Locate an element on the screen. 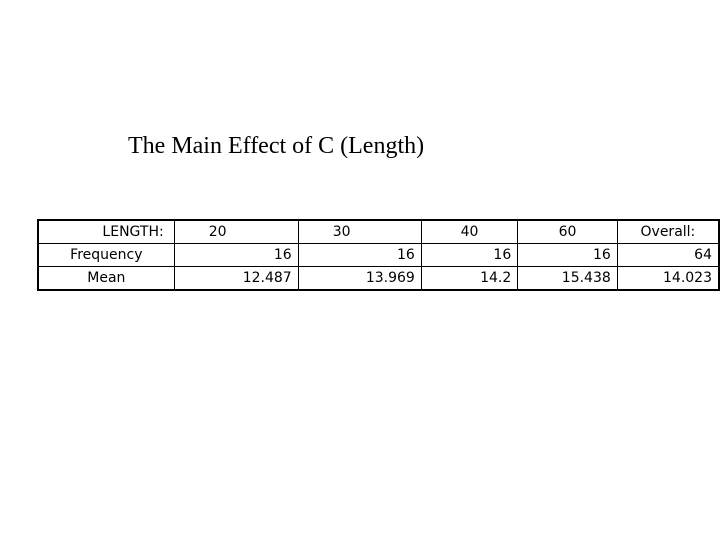 The image size is (720, 540). cell: 30 is located at coordinates (359, 231).